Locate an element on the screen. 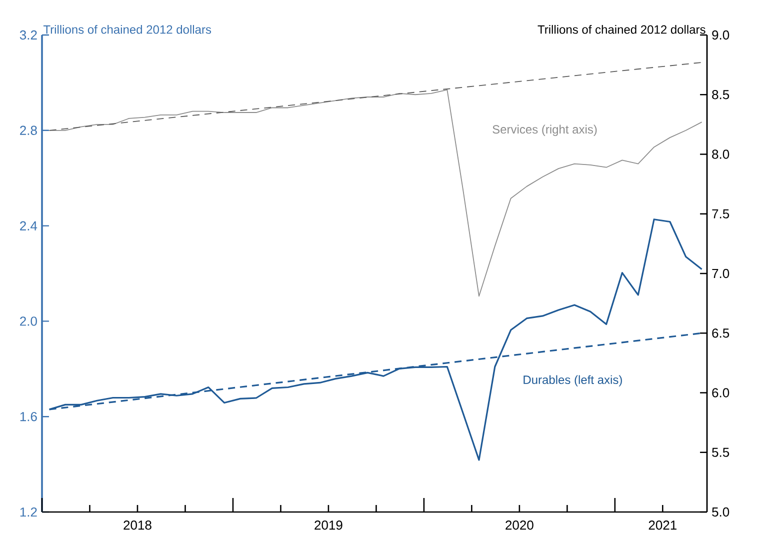 Image resolution: width=759 pixels, height=543 pixels. y2-tick-label: 7.0 is located at coordinates (721, 273).